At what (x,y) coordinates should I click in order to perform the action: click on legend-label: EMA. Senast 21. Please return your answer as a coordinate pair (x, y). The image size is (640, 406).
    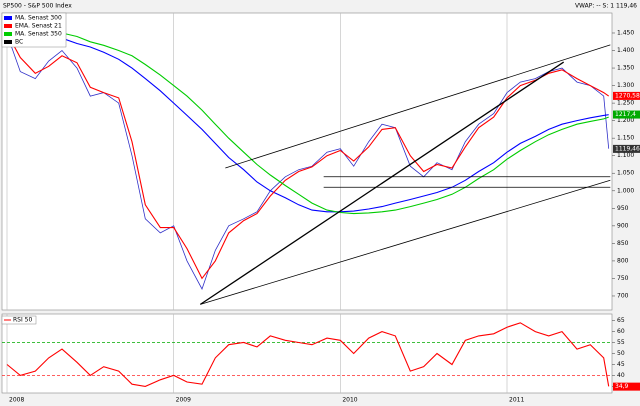
    Looking at the image, I should click on (38, 26).